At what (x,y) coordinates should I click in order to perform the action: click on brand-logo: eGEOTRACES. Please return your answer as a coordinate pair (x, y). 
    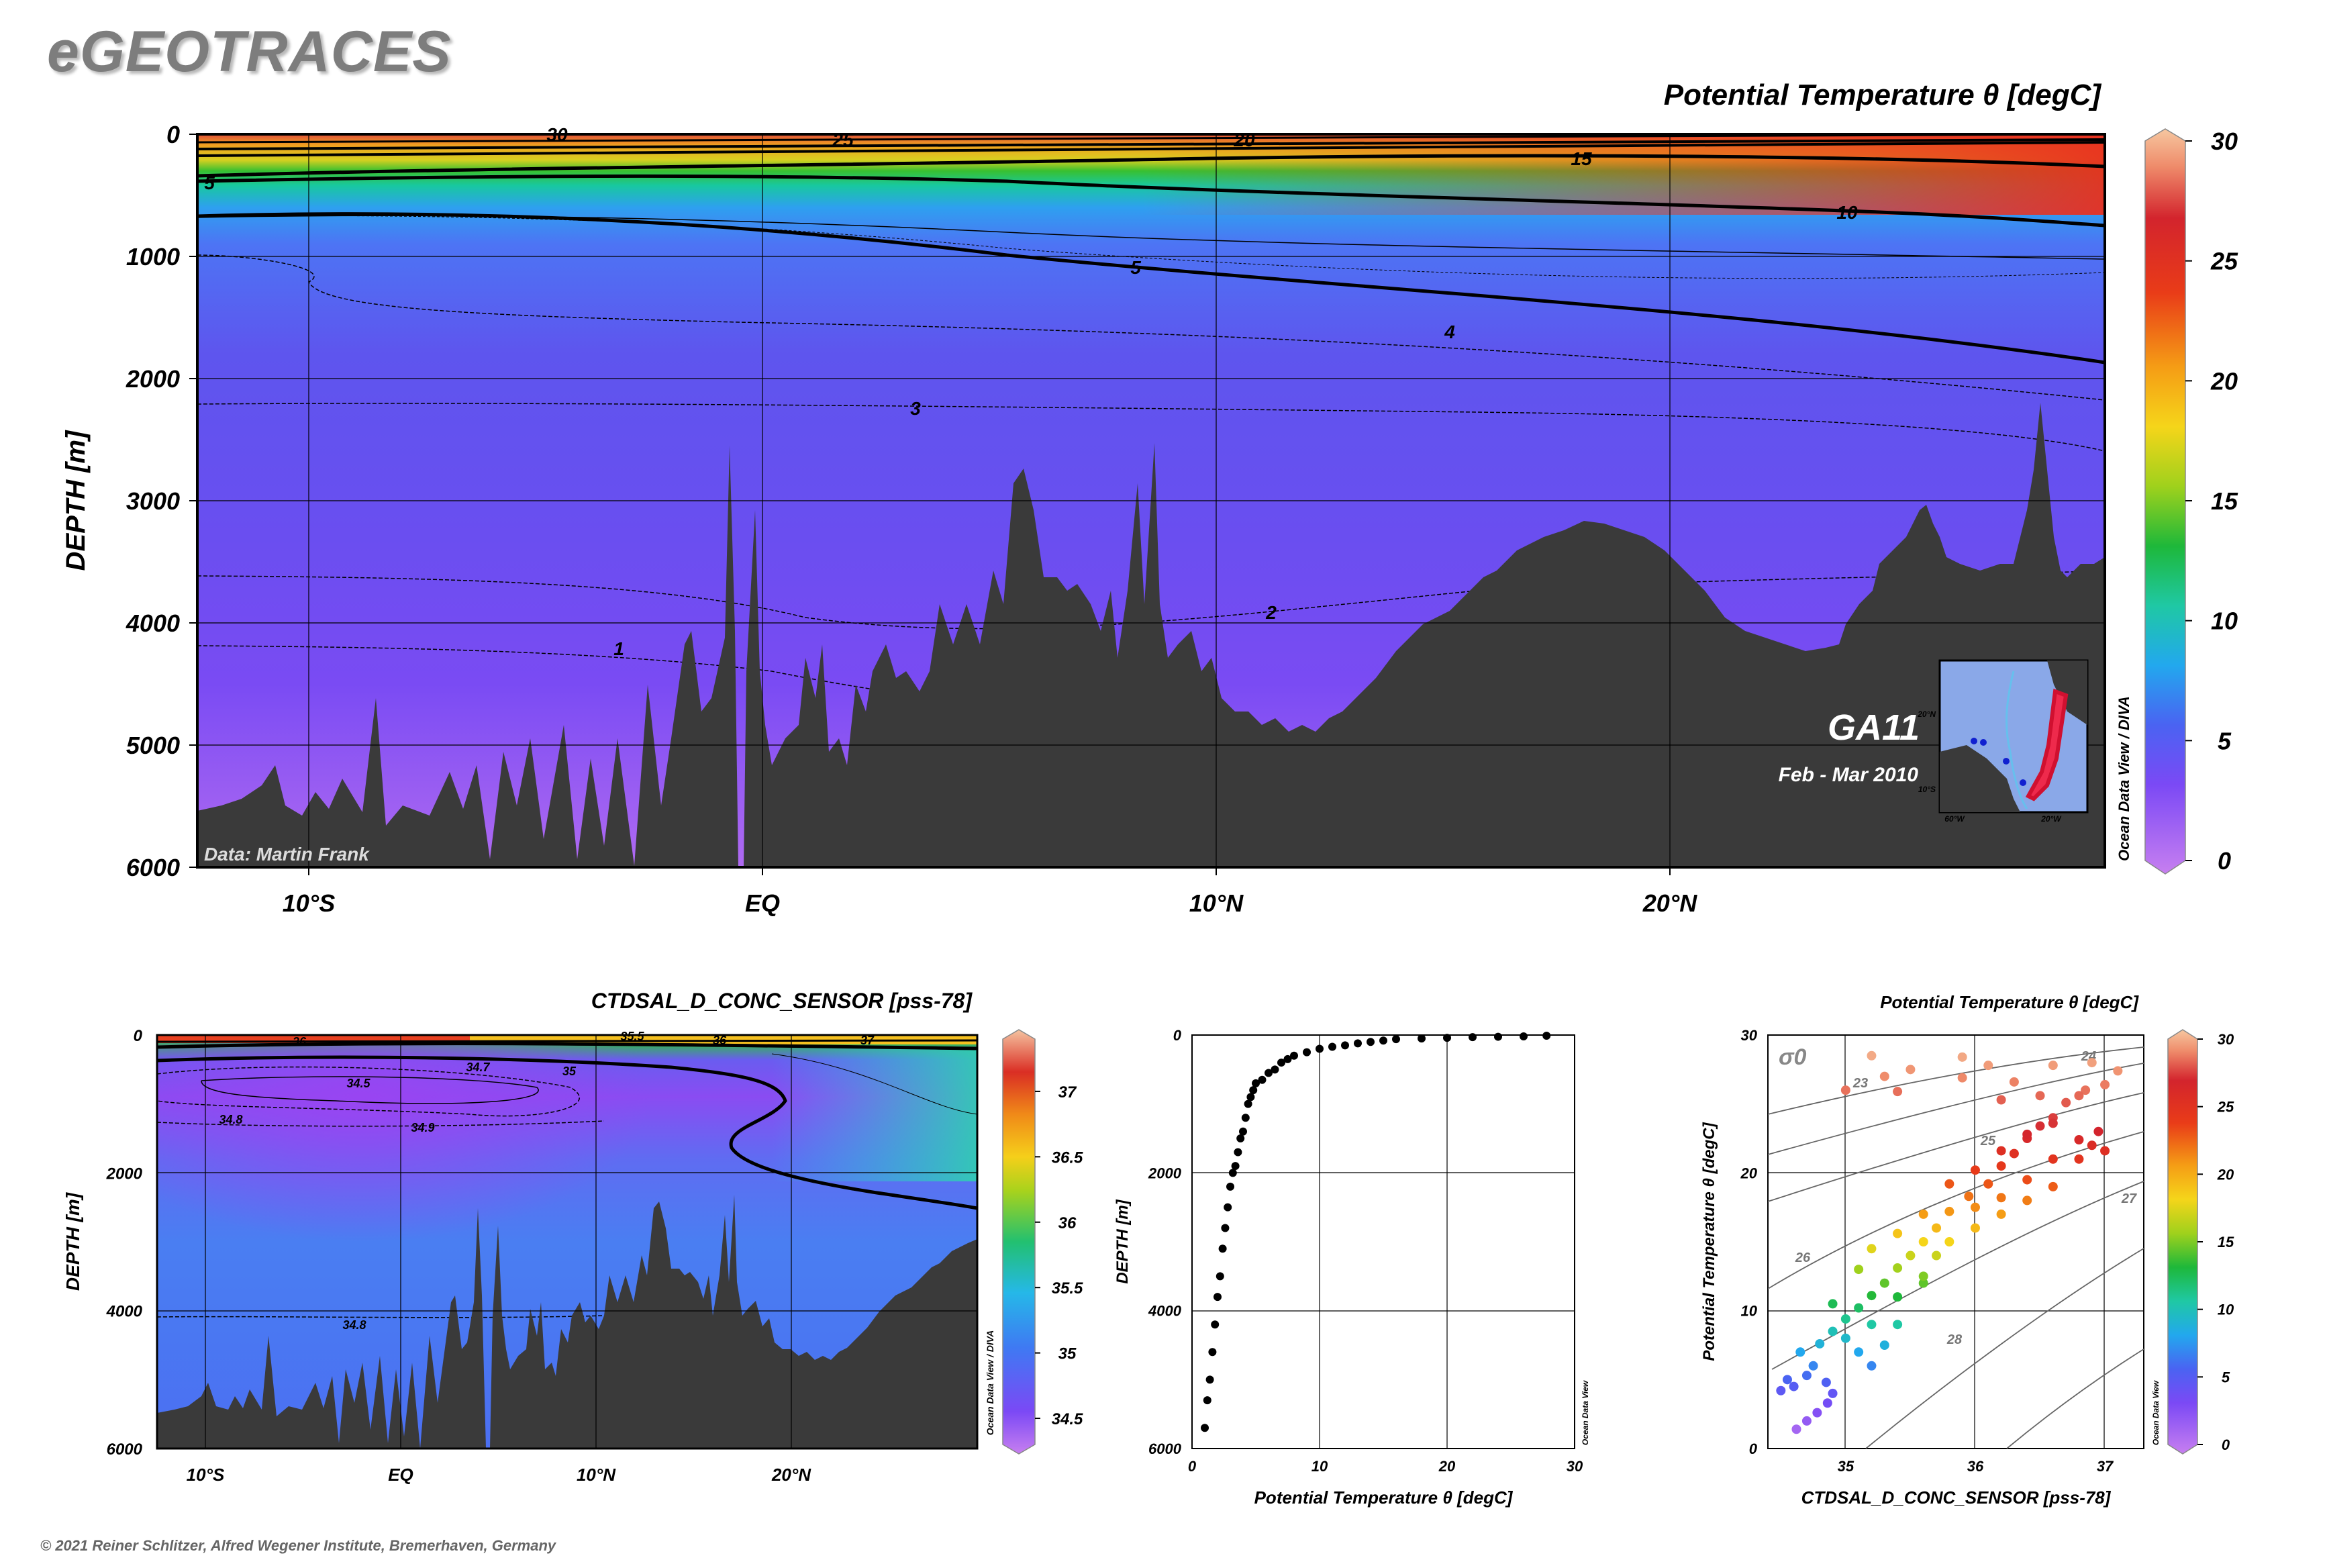
    Looking at the image, I should click on (249, 52).